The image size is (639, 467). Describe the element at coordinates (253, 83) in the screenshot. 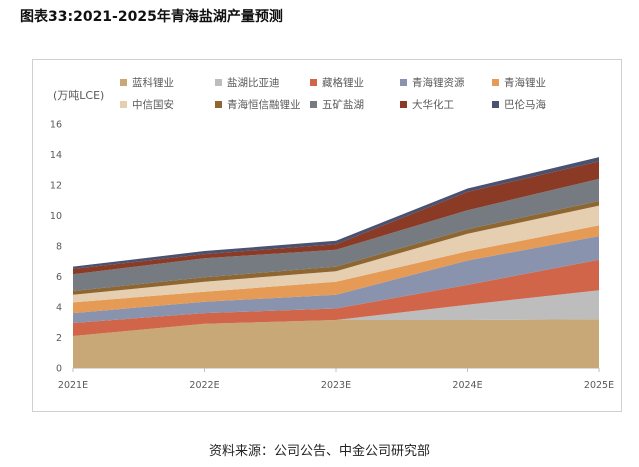

I see `legend-label: 盐湖比亚迪` at that location.